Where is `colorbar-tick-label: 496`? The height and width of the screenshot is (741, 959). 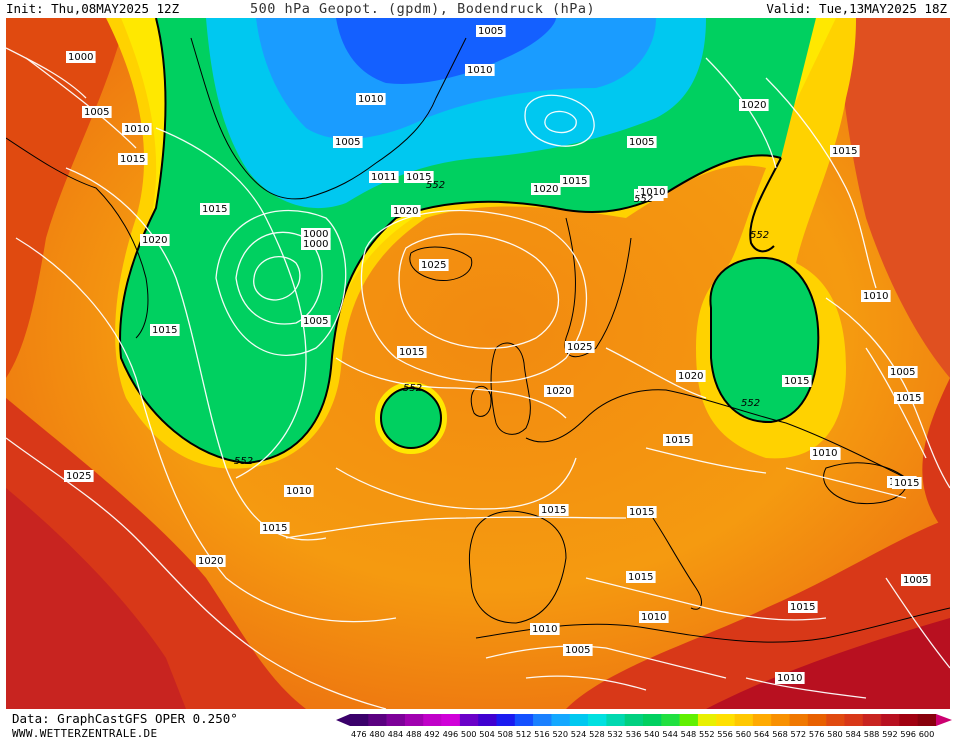
colorbar-tick-label: 496 is located at coordinates (451, 734).